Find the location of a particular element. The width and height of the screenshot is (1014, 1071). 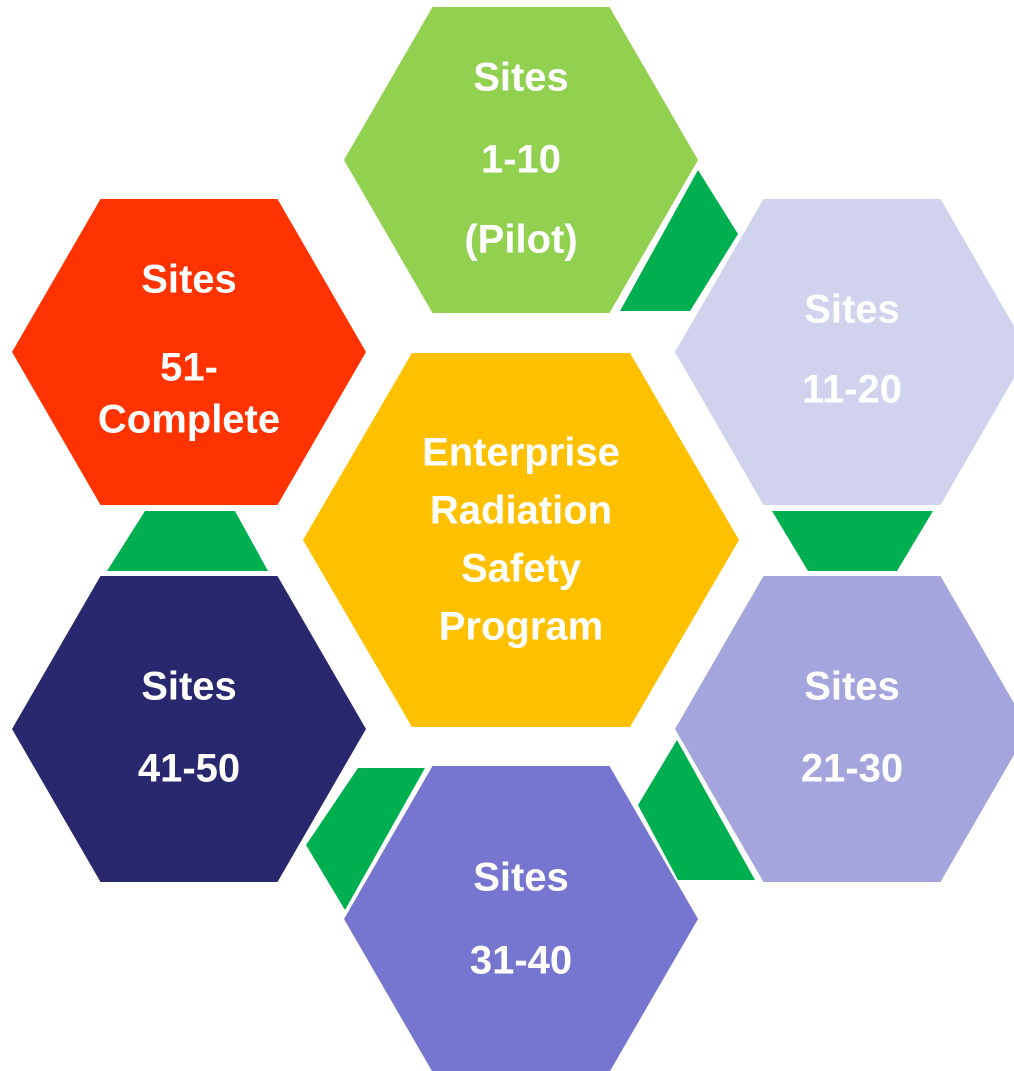

node-label: 11-20 is located at coordinates (852, 390).